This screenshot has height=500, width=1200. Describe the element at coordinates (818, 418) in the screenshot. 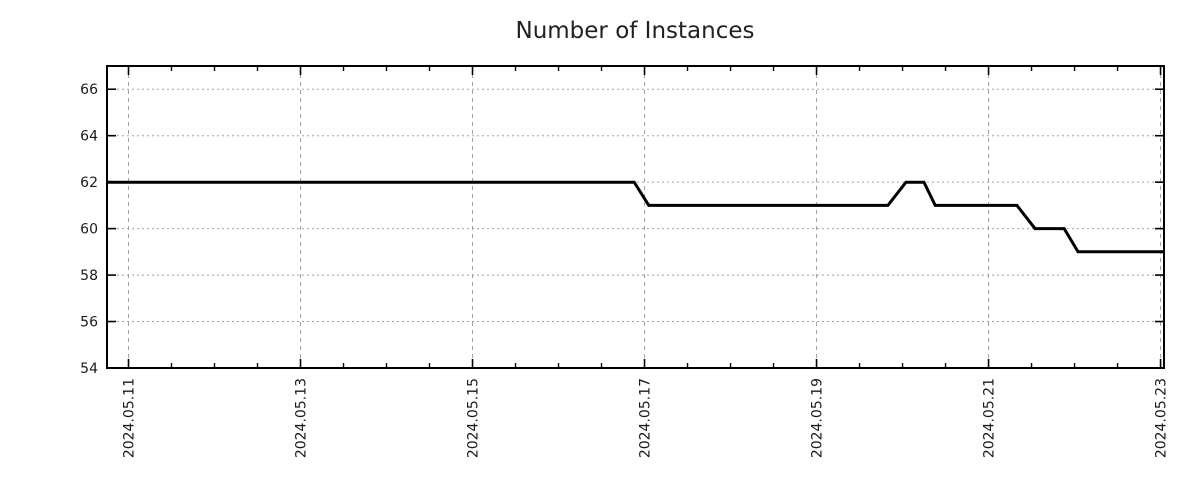

I see `x-tick-label: 2024.05.19` at that location.